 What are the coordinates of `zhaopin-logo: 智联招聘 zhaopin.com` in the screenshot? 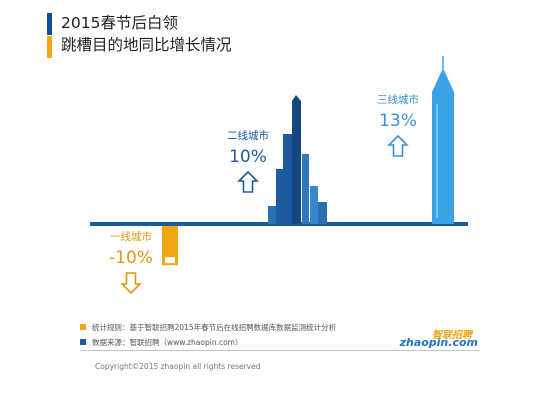 It's located at (441, 339).